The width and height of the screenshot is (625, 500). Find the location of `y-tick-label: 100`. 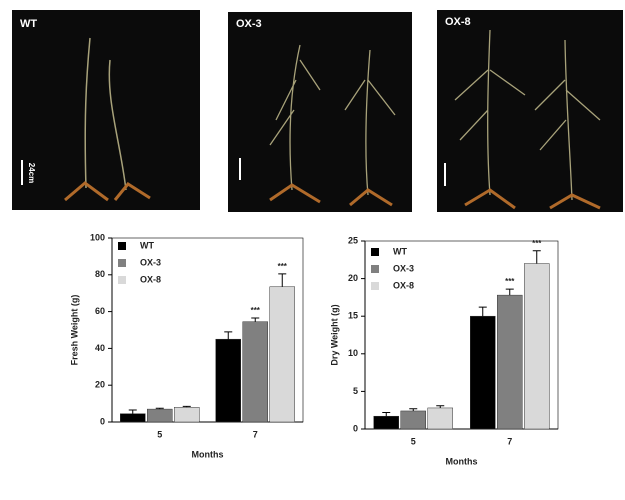

y-tick-label: 100 is located at coordinates (97, 237).